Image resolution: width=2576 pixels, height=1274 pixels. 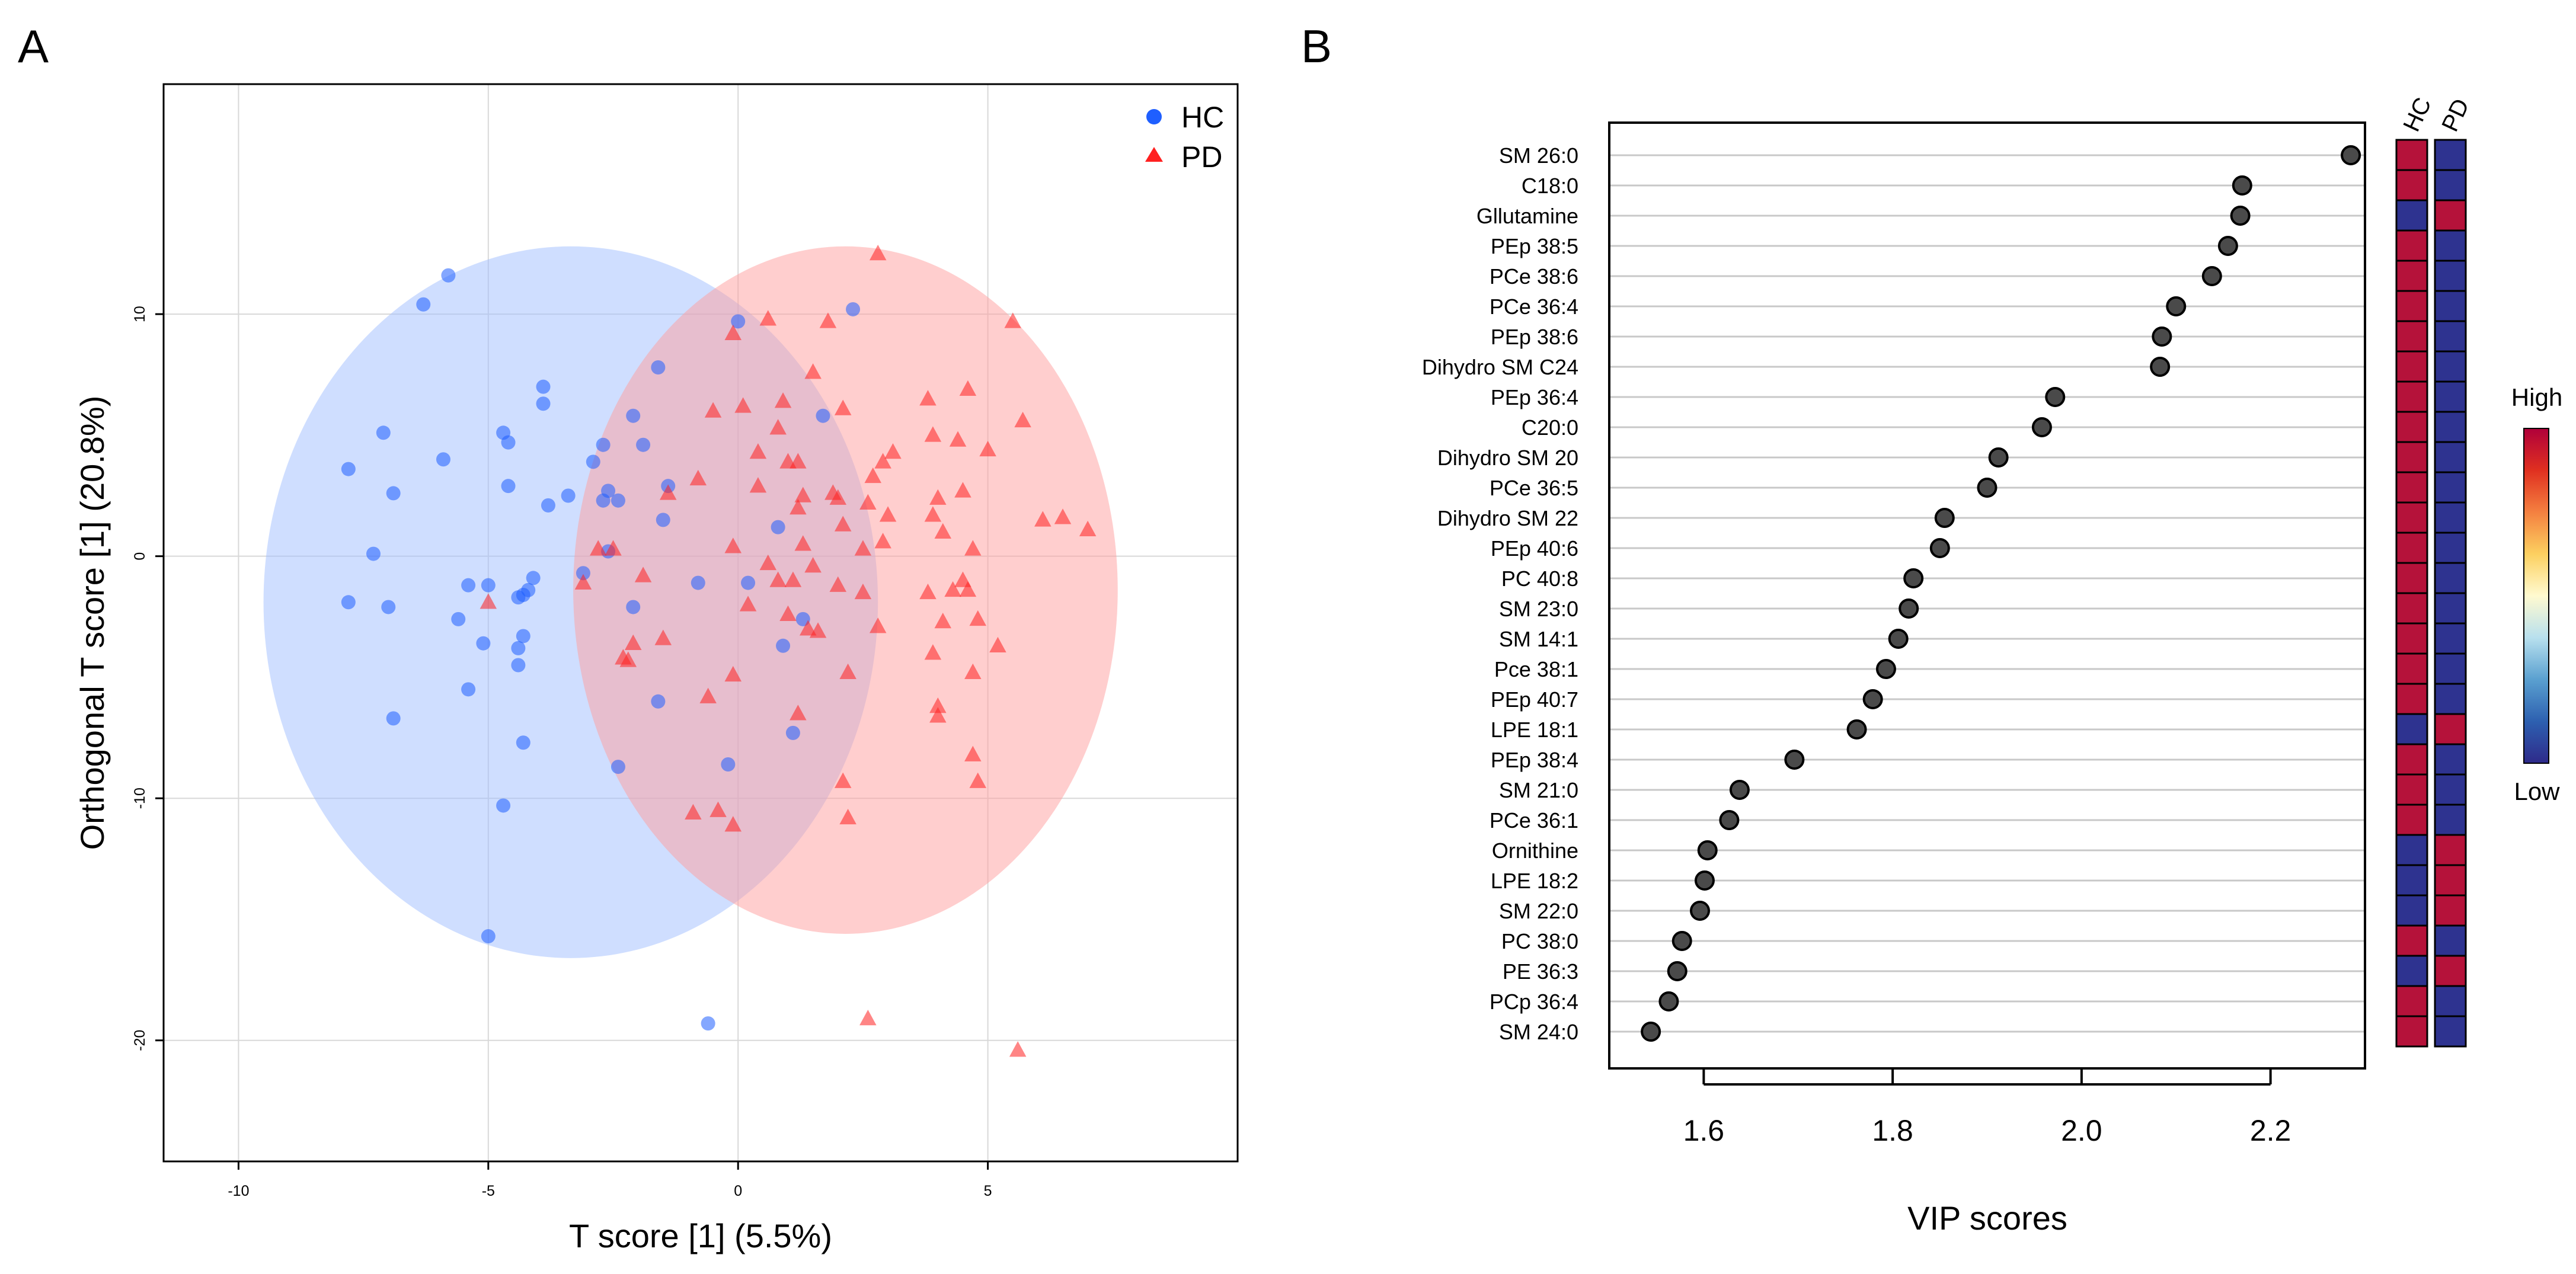 What do you see at coordinates (1538, 1032) in the screenshot?
I see `metabolite-label: SM 24:0` at bounding box center [1538, 1032].